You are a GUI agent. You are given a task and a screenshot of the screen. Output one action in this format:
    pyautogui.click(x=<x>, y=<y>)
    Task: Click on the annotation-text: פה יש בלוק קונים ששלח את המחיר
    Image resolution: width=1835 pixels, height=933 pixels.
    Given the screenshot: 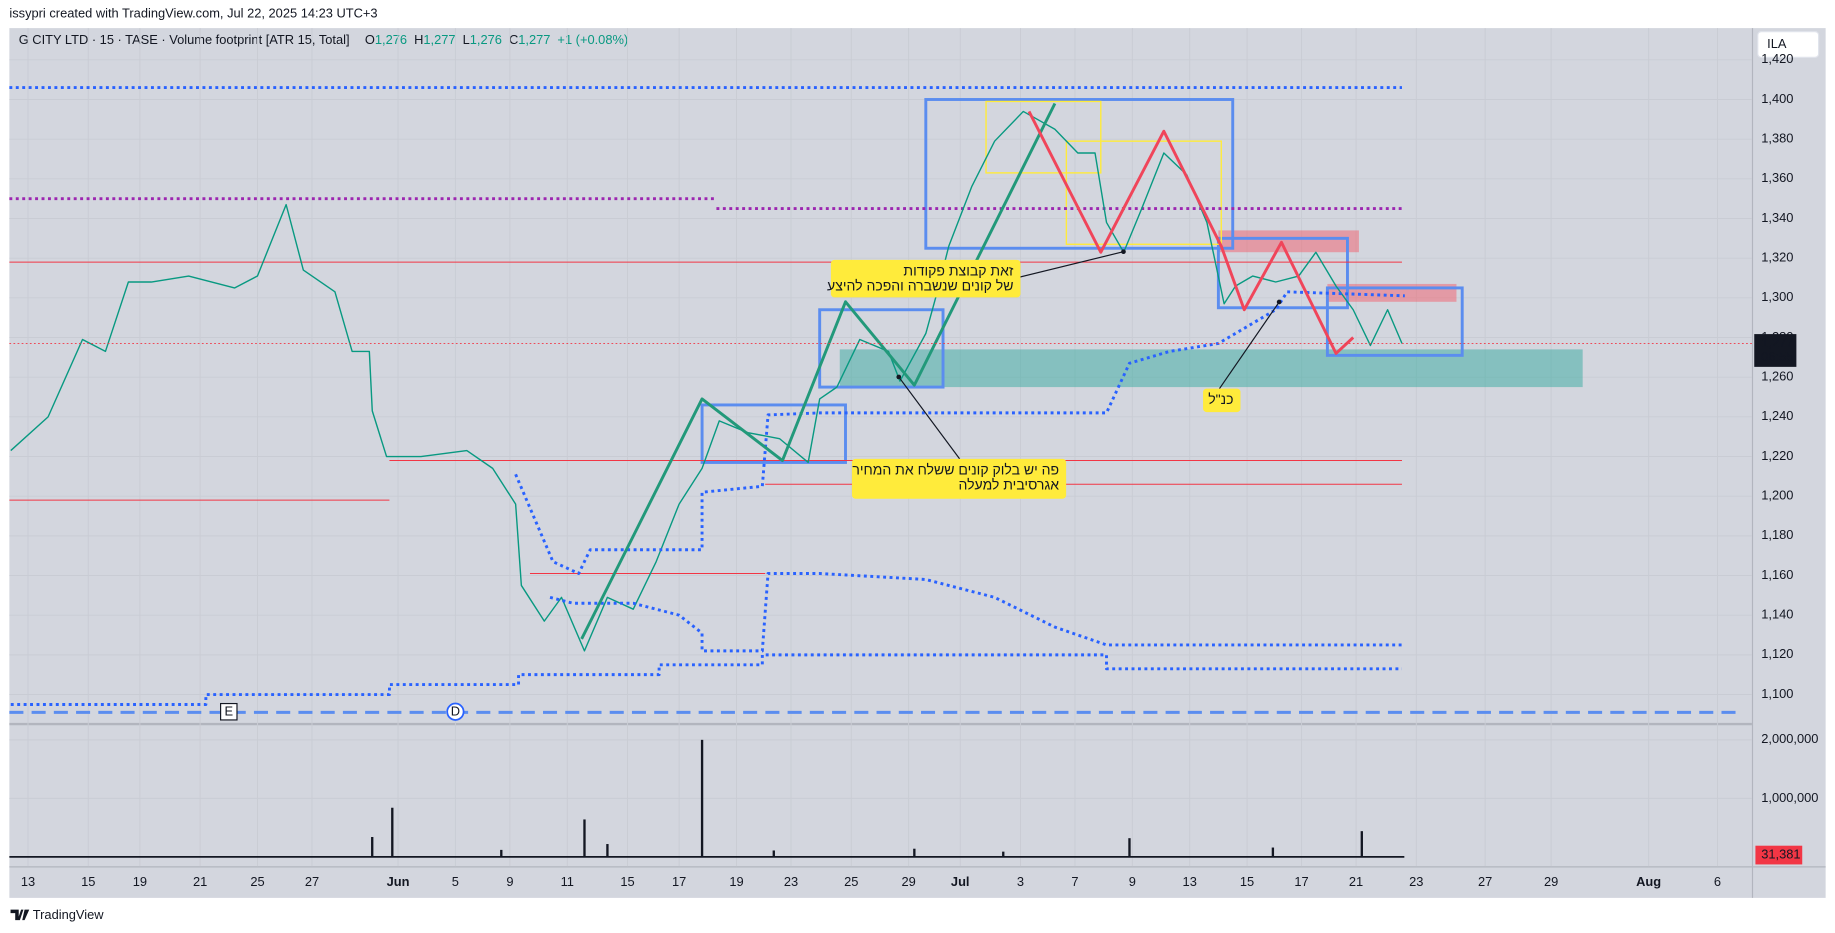 What is the action you would take?
    pyautogui.click(x=955, y=469)
    